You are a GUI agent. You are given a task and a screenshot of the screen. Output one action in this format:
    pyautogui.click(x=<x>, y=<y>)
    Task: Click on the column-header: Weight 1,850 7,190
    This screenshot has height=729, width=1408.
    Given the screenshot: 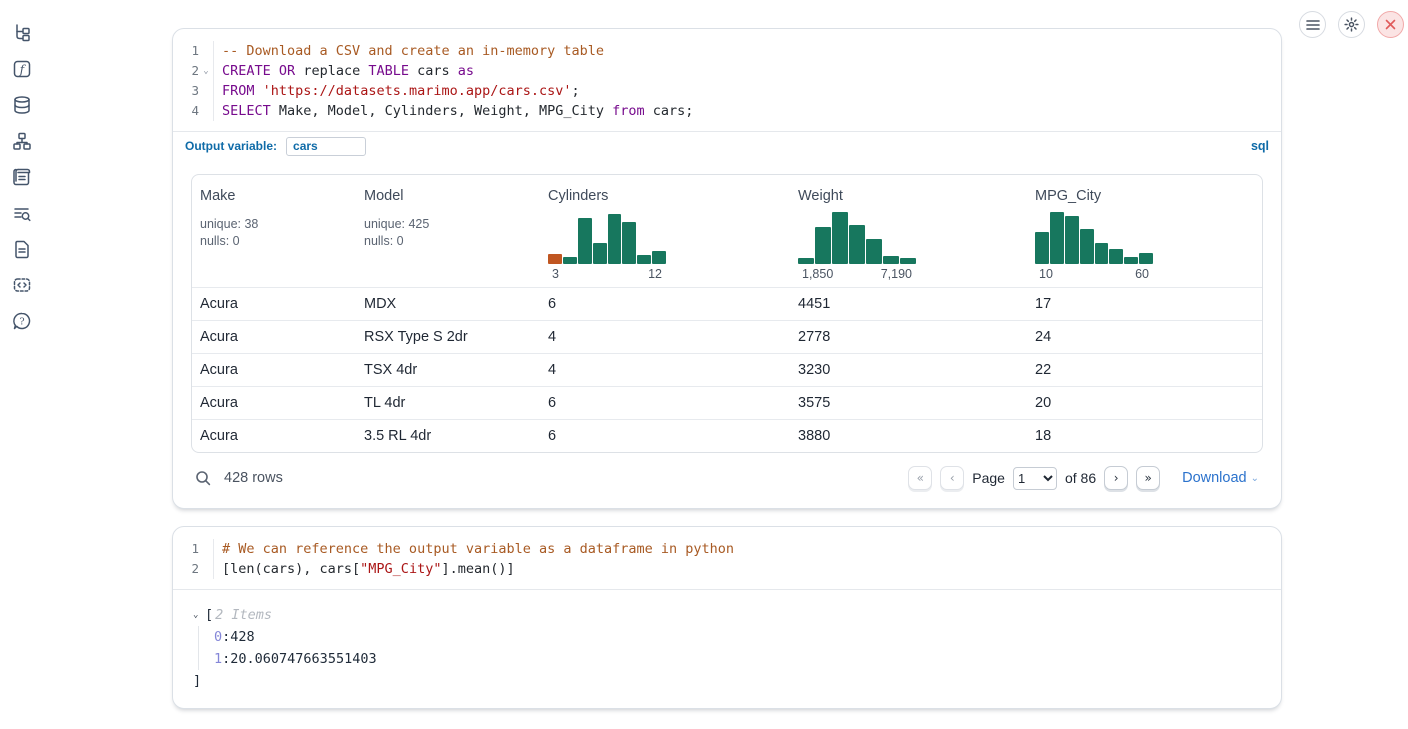 What is the action you would take?
    pyautogui.click(x=908, y=234)
    